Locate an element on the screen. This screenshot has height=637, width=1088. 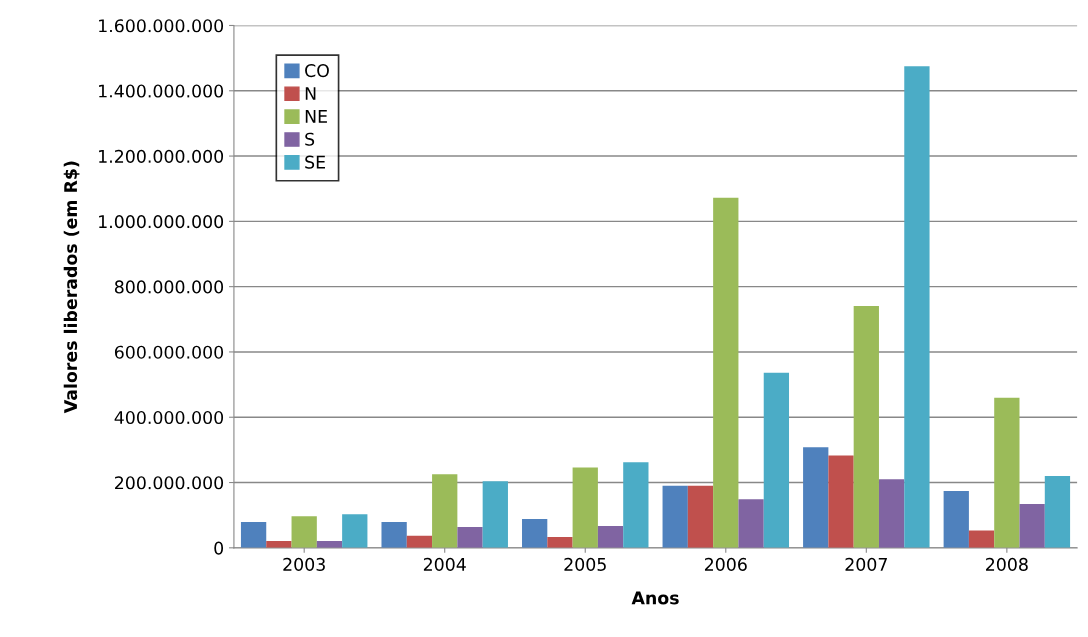
x-tick-label: 2006 is located at coordinates (725, 564).